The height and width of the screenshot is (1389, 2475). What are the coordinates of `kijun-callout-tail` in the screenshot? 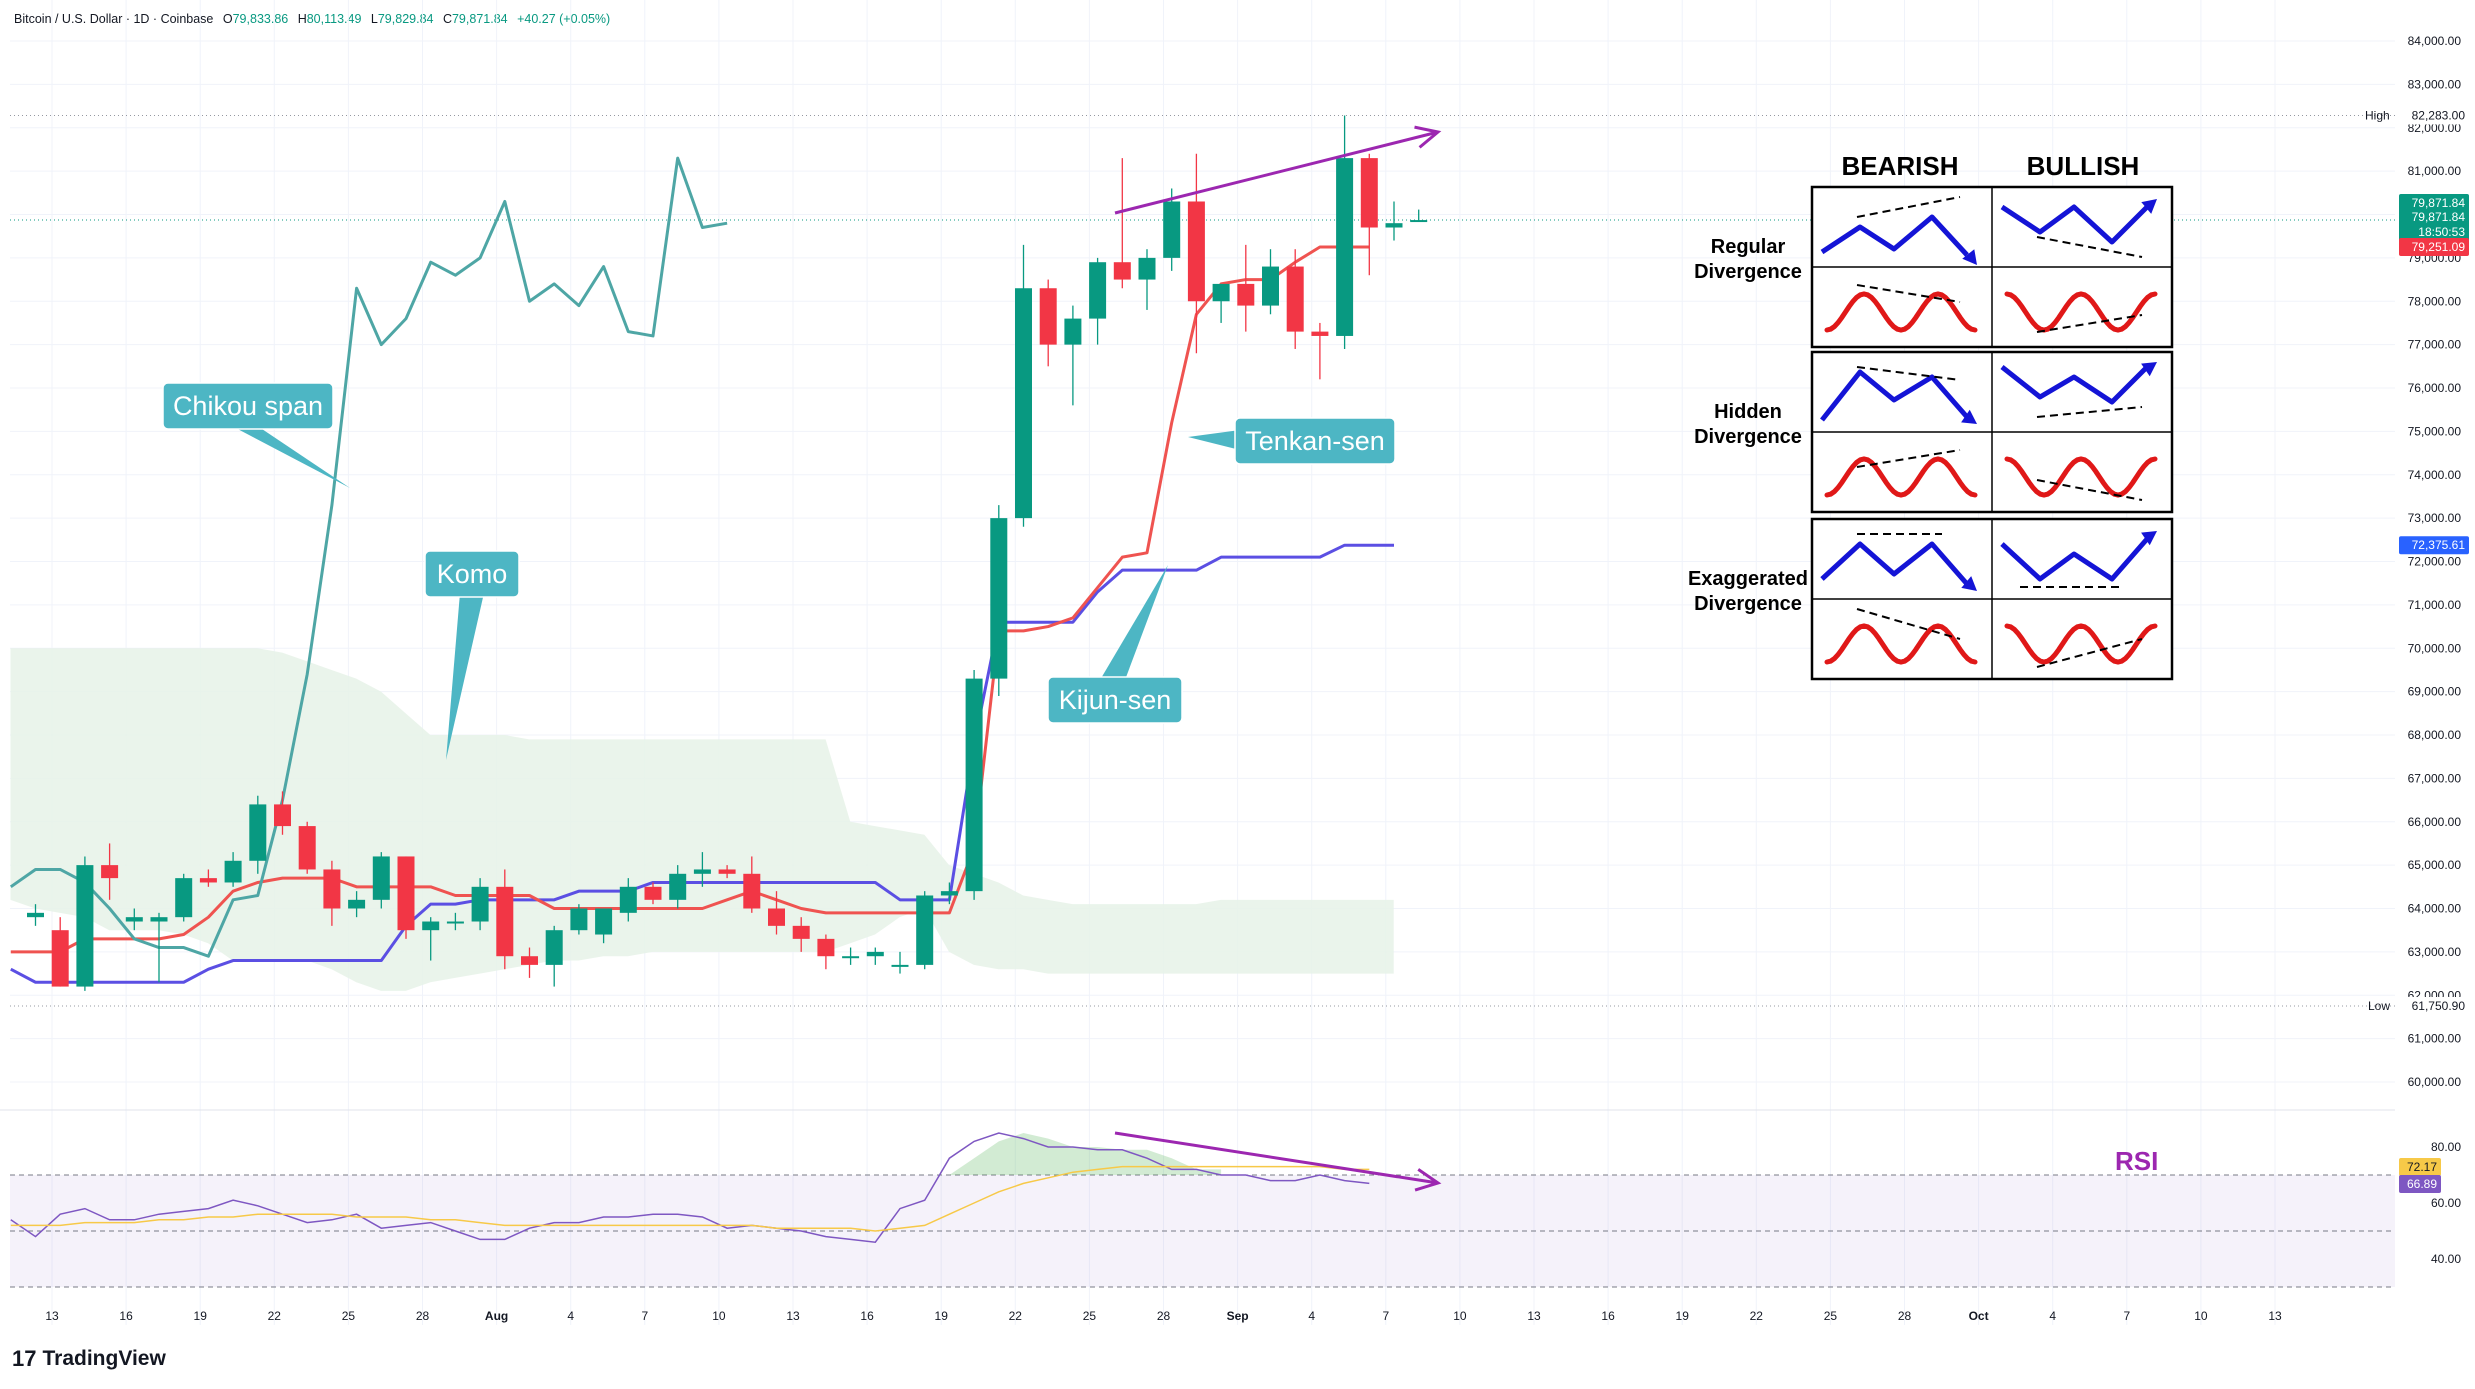 It's located at (1134, 622).